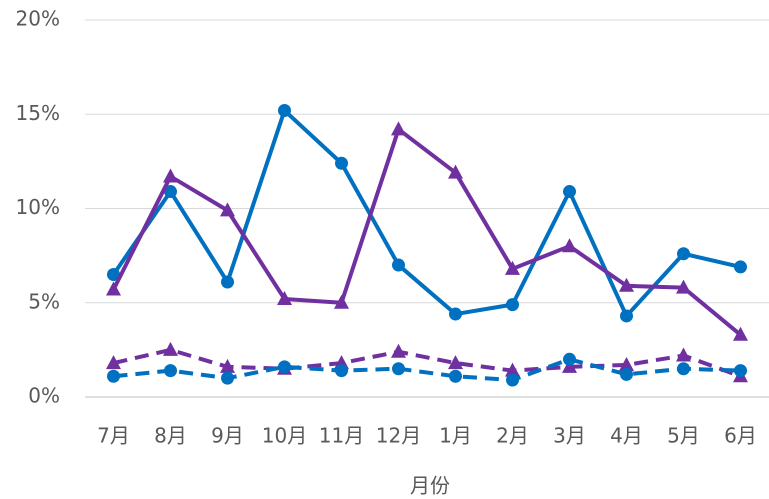 Image resolution: width=769 pixels, height=499 pixels. I want to click on x-tick-label: 8月, so click(170, 436).